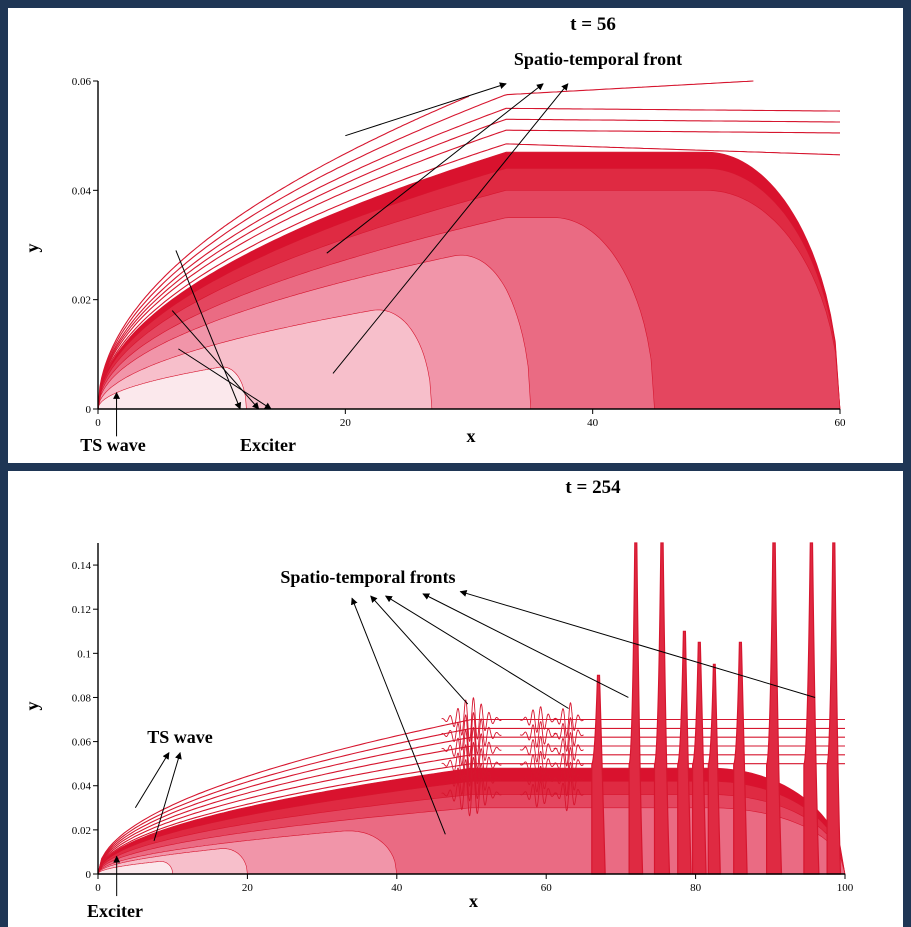 The height and width of the screenshot is (927, 911). I want to click on y-tick-label: 0.12, so click(81, 610).